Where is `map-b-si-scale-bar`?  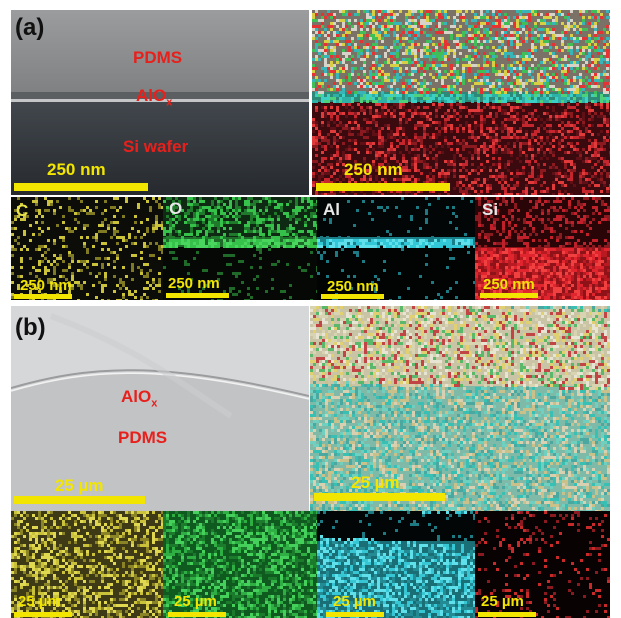
map-b-si-scale-bar is located at coordinates (507, 614).